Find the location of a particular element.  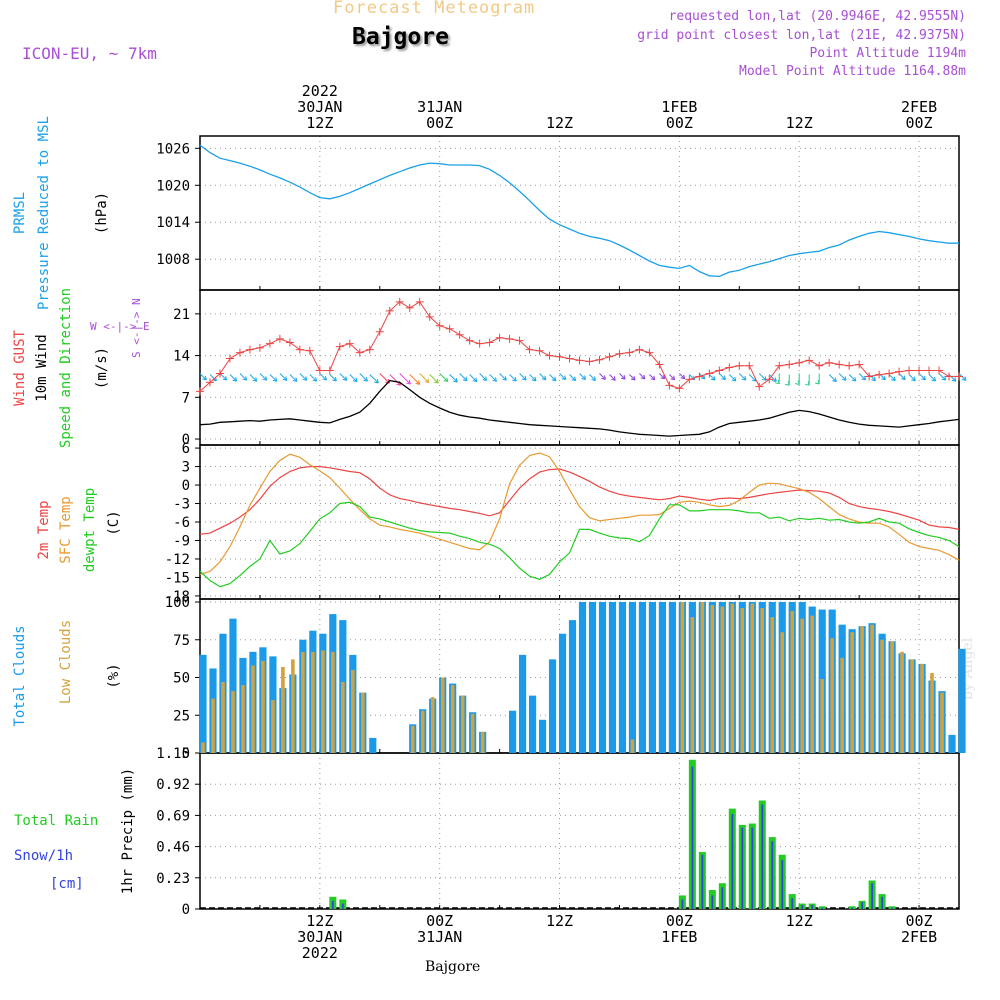

bottom-time-label: 30JAN is located at coordinates (319, 937).